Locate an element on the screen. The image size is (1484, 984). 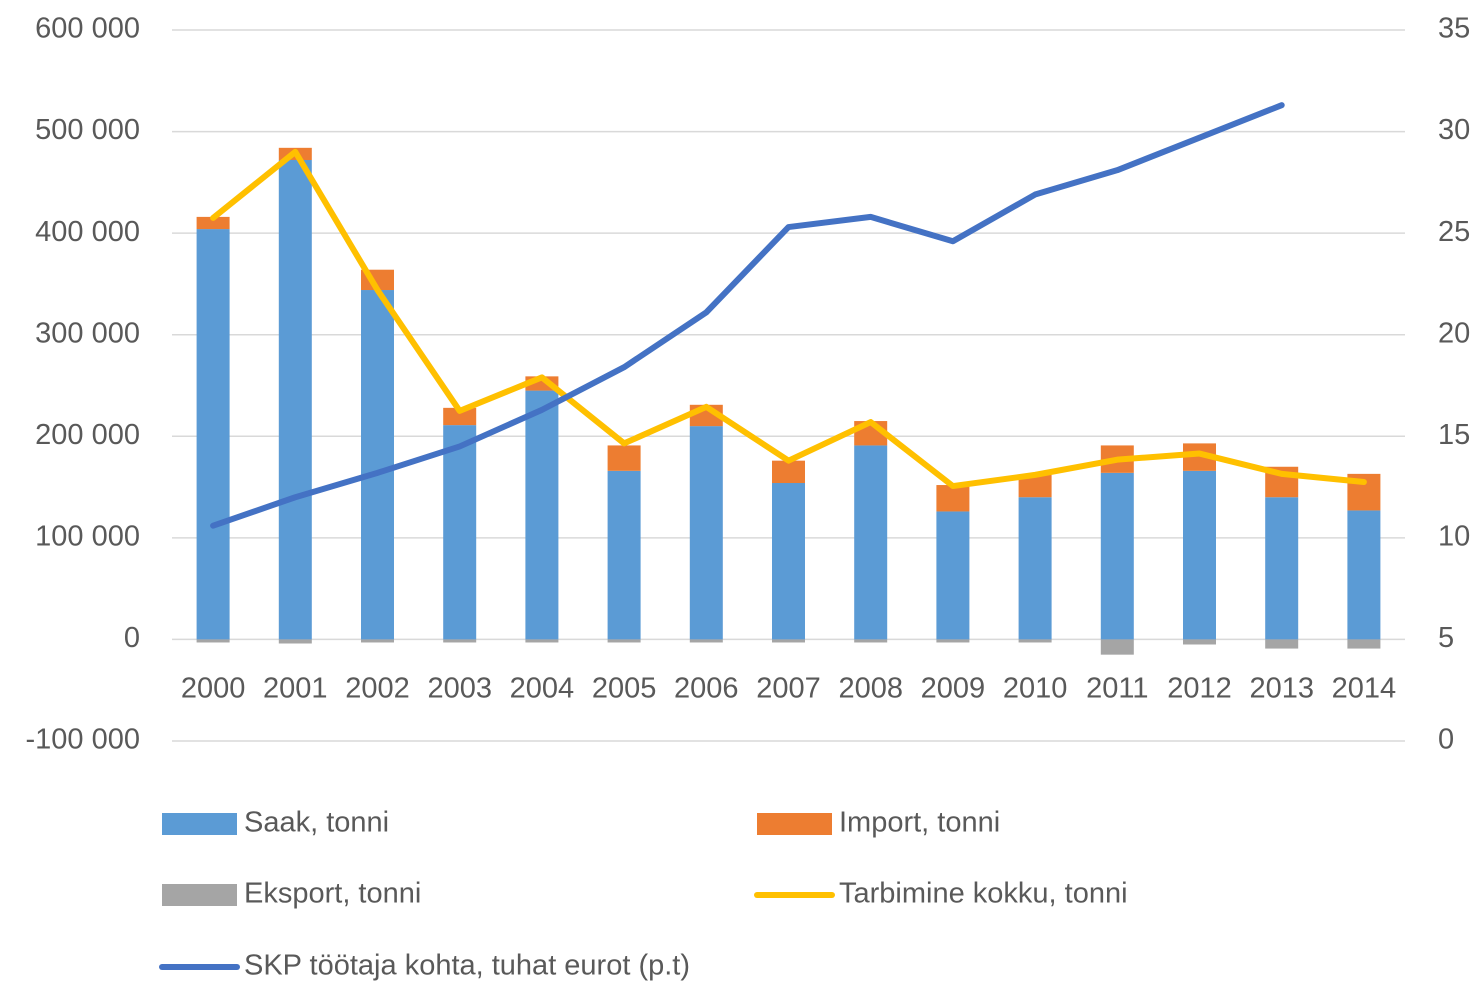
y-tick-label: 300 000 is located at coordinates (87, 333).